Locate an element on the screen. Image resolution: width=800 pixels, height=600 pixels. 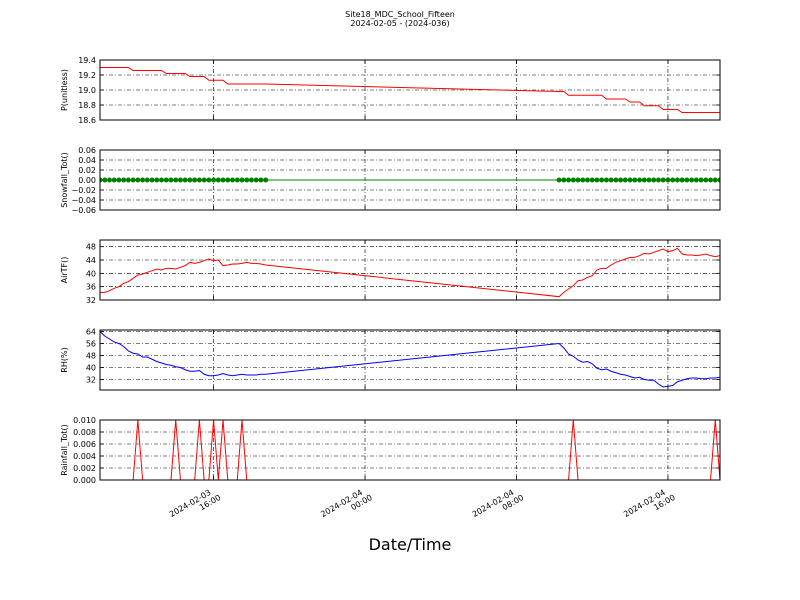
y-tick-label: 19.4 is located at coordinates (87, 60).